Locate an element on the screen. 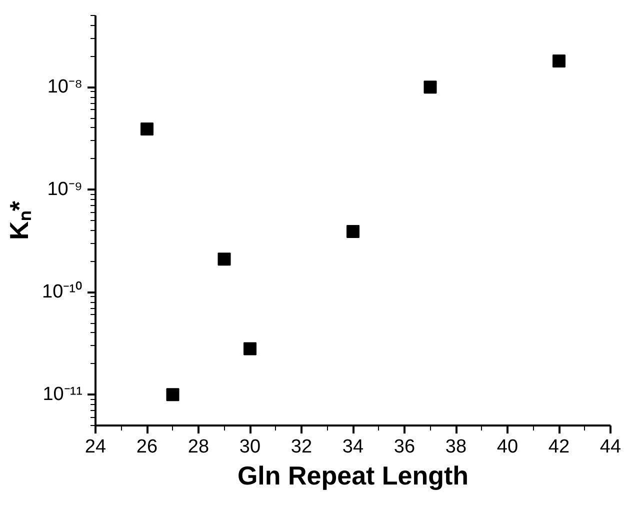 The height and width of the screenshot is (523, 638). y-tick-label: 10⁻¹¹ is located at coordinates (62, 395).